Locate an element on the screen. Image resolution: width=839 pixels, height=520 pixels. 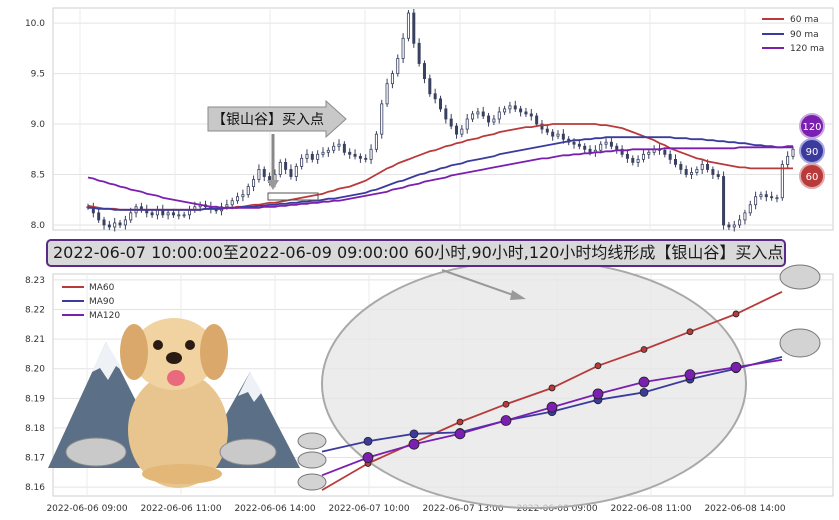
bottom-x-tick: 2022-06-06 11:00 is located at coordinates (180, 509).